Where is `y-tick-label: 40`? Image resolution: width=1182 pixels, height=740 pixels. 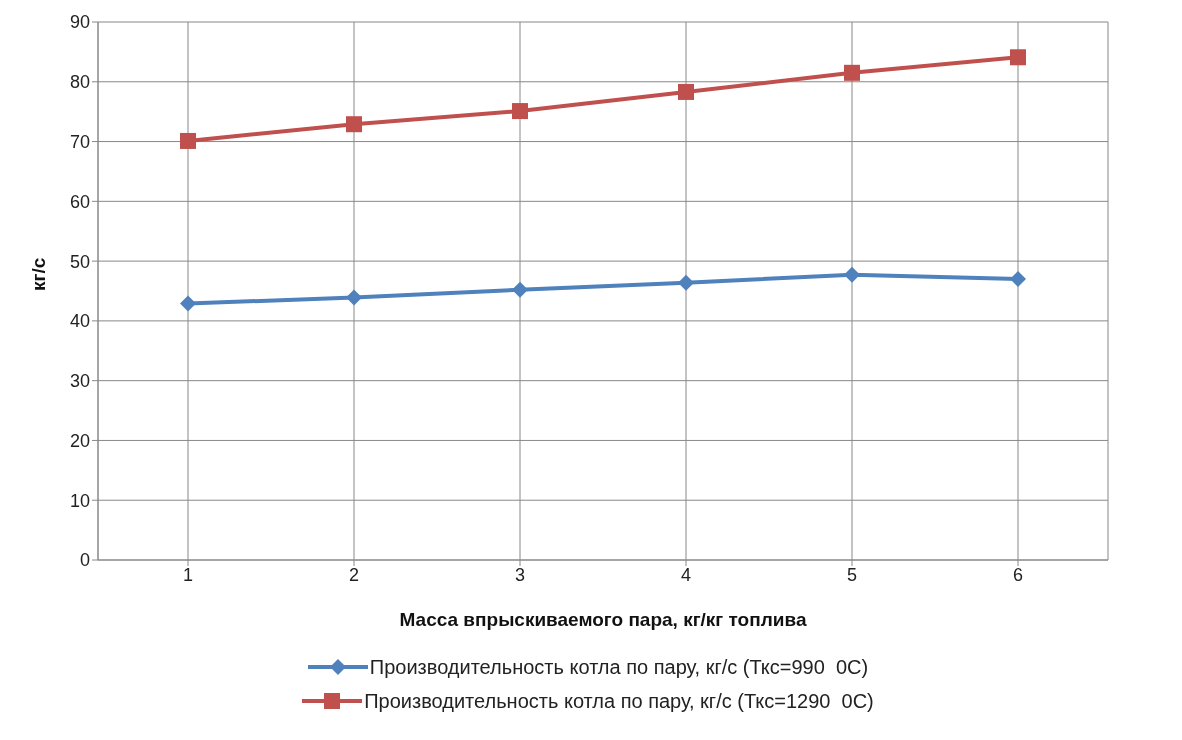 y-tick-label: 40 is located at coordinates (79, 321).